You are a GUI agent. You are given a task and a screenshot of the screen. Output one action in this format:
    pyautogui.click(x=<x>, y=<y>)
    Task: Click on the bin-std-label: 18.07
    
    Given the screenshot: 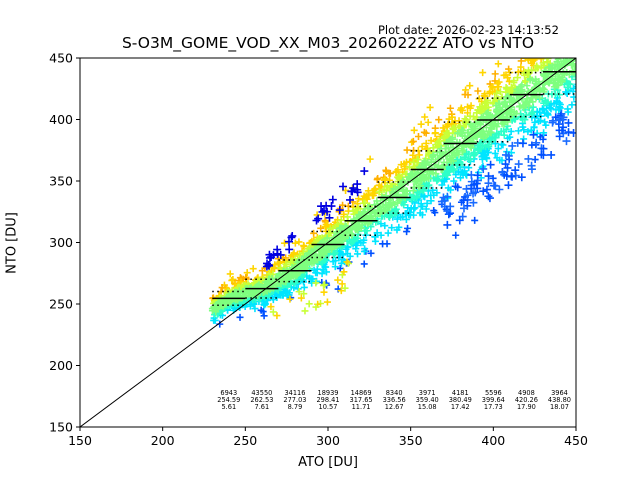 What is the action you would take?
    pyautogui.click(x=559, y=407)
    